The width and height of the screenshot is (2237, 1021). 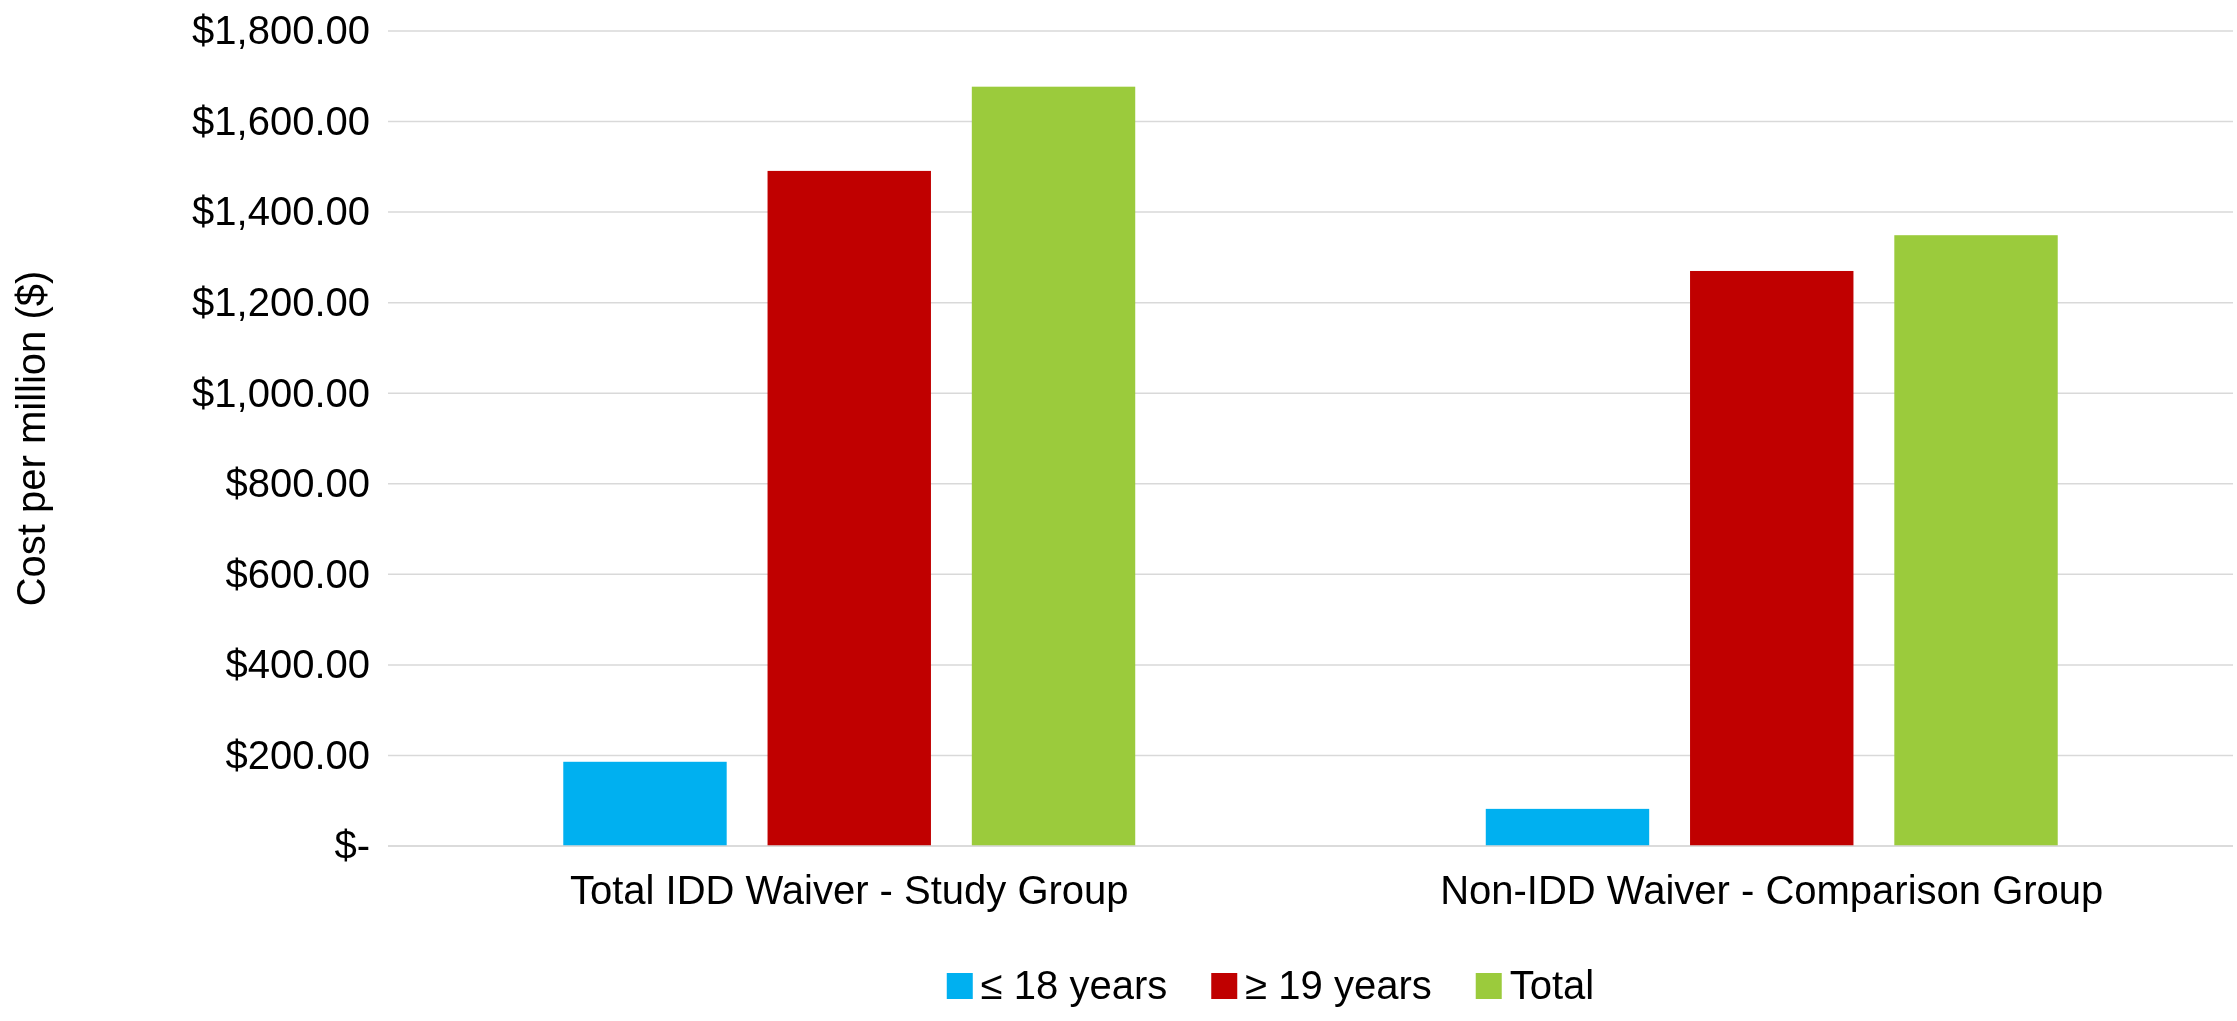 I want to click on legend-label: ≤ 18 years, so click(x=1074, y=985).